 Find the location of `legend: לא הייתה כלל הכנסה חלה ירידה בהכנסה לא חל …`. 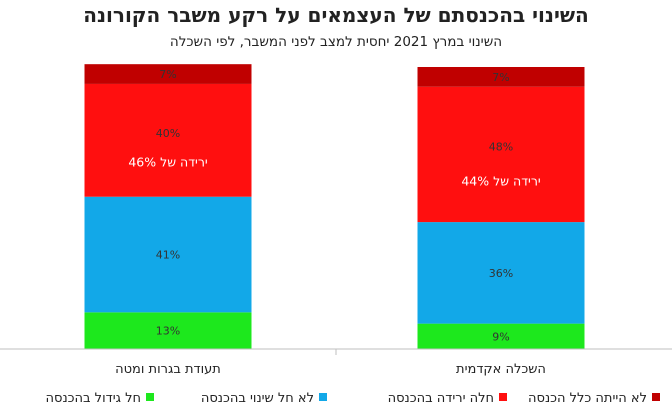

legend: לא הייתה כלל הכנסה חלה ירידה בהכנסה לא חל … is located at coordinates (353, 398).